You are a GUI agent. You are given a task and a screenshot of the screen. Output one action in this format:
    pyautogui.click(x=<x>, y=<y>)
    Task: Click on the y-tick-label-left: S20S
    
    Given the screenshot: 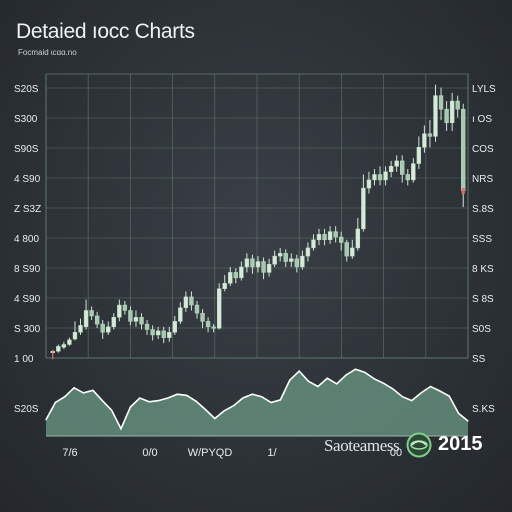 What is the action you would take?
    pyautogui.click(x=26, y=89)
    